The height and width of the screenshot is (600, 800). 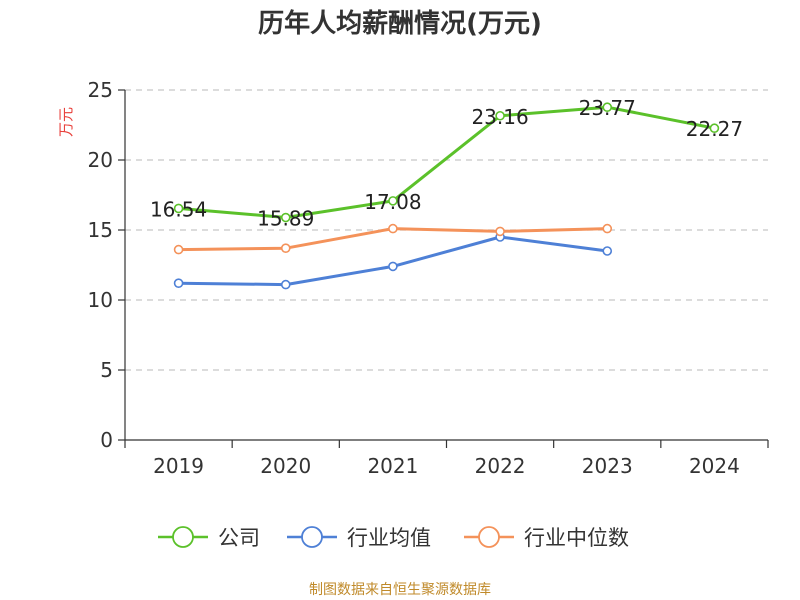 I want to click on data-label: 17.08, so click(x=392, y=202).